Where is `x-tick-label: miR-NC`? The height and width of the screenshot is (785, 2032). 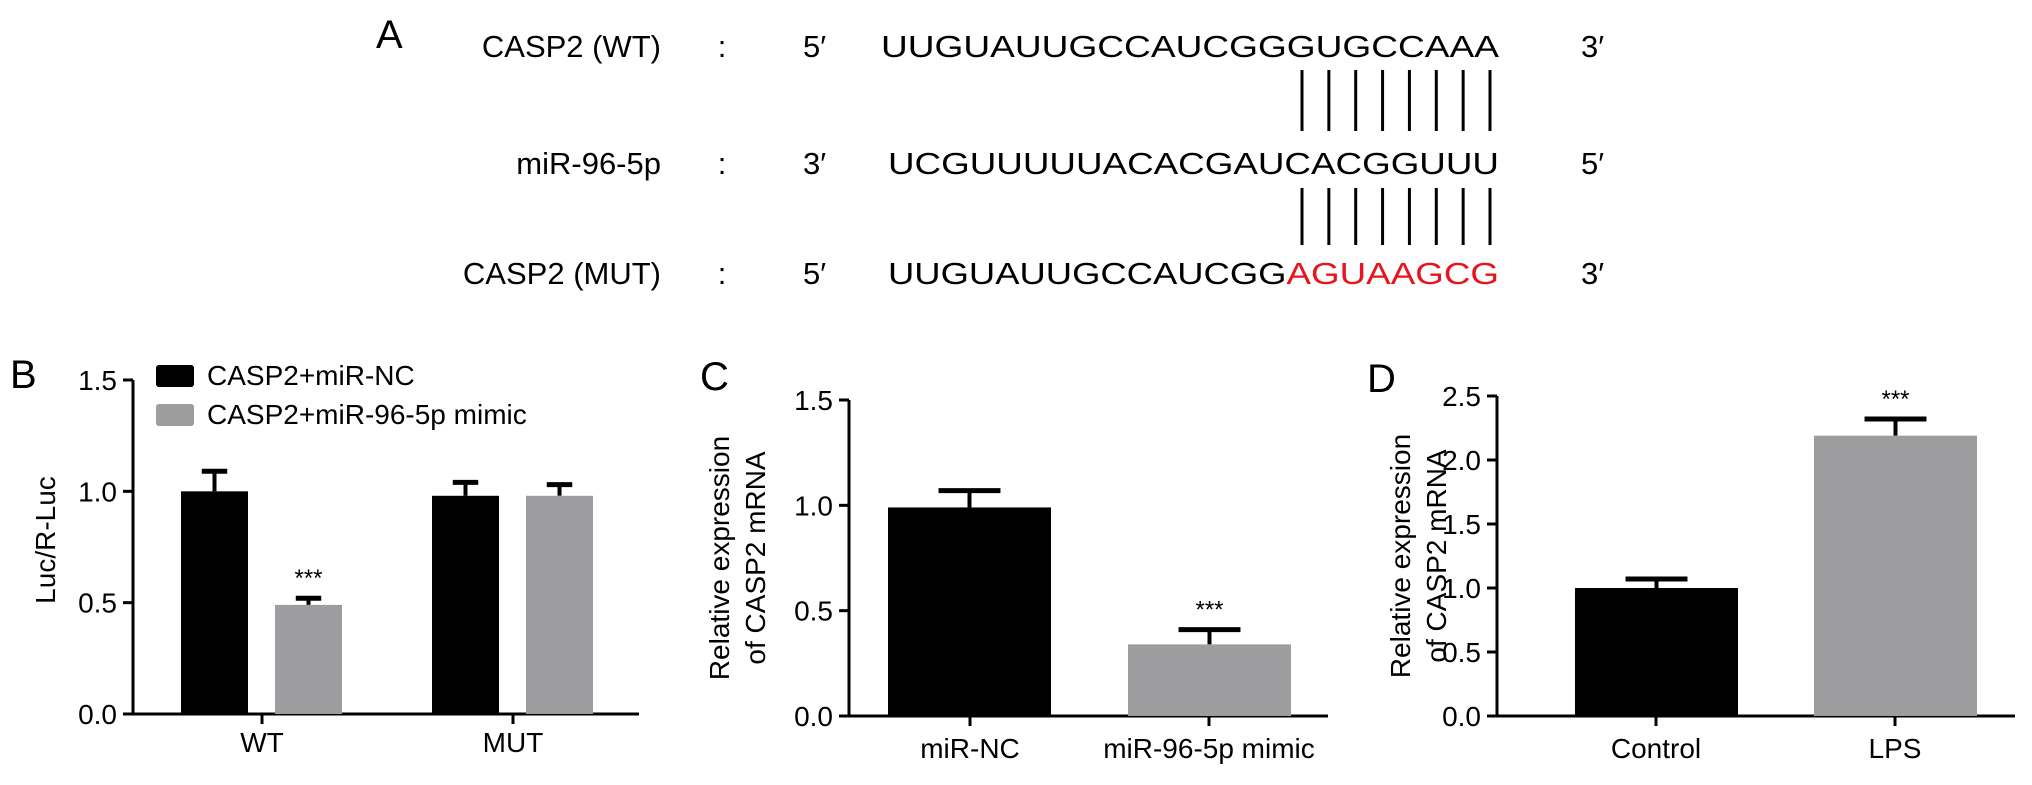 x-tick-label: miR-NC is located at coordinates (970, 748).